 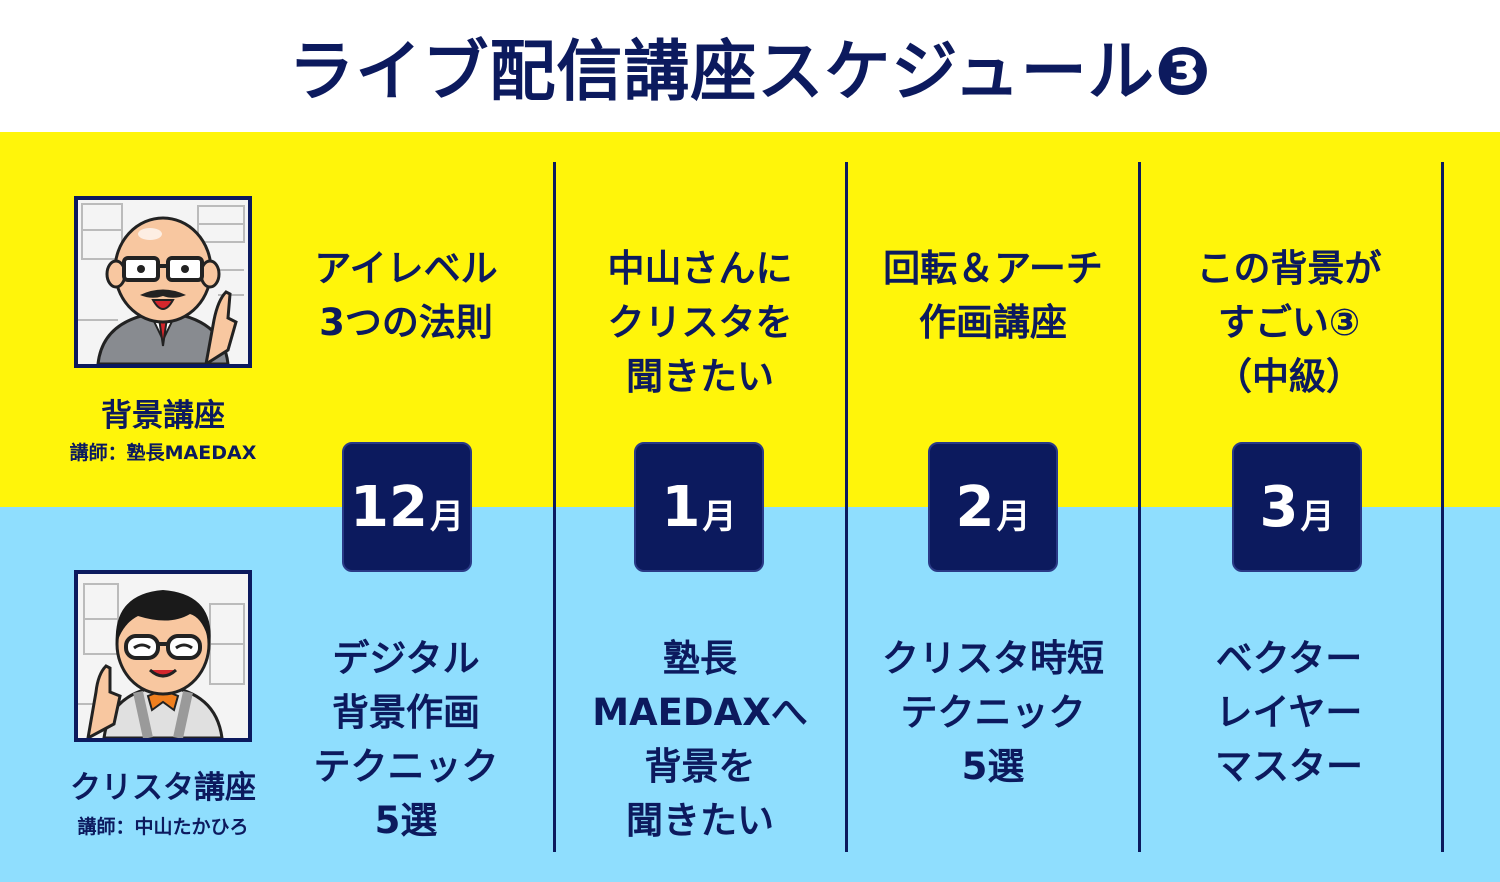 I want to click on topic-background-dec: アイレベル 3つの法則, so click(x=406, y=295).